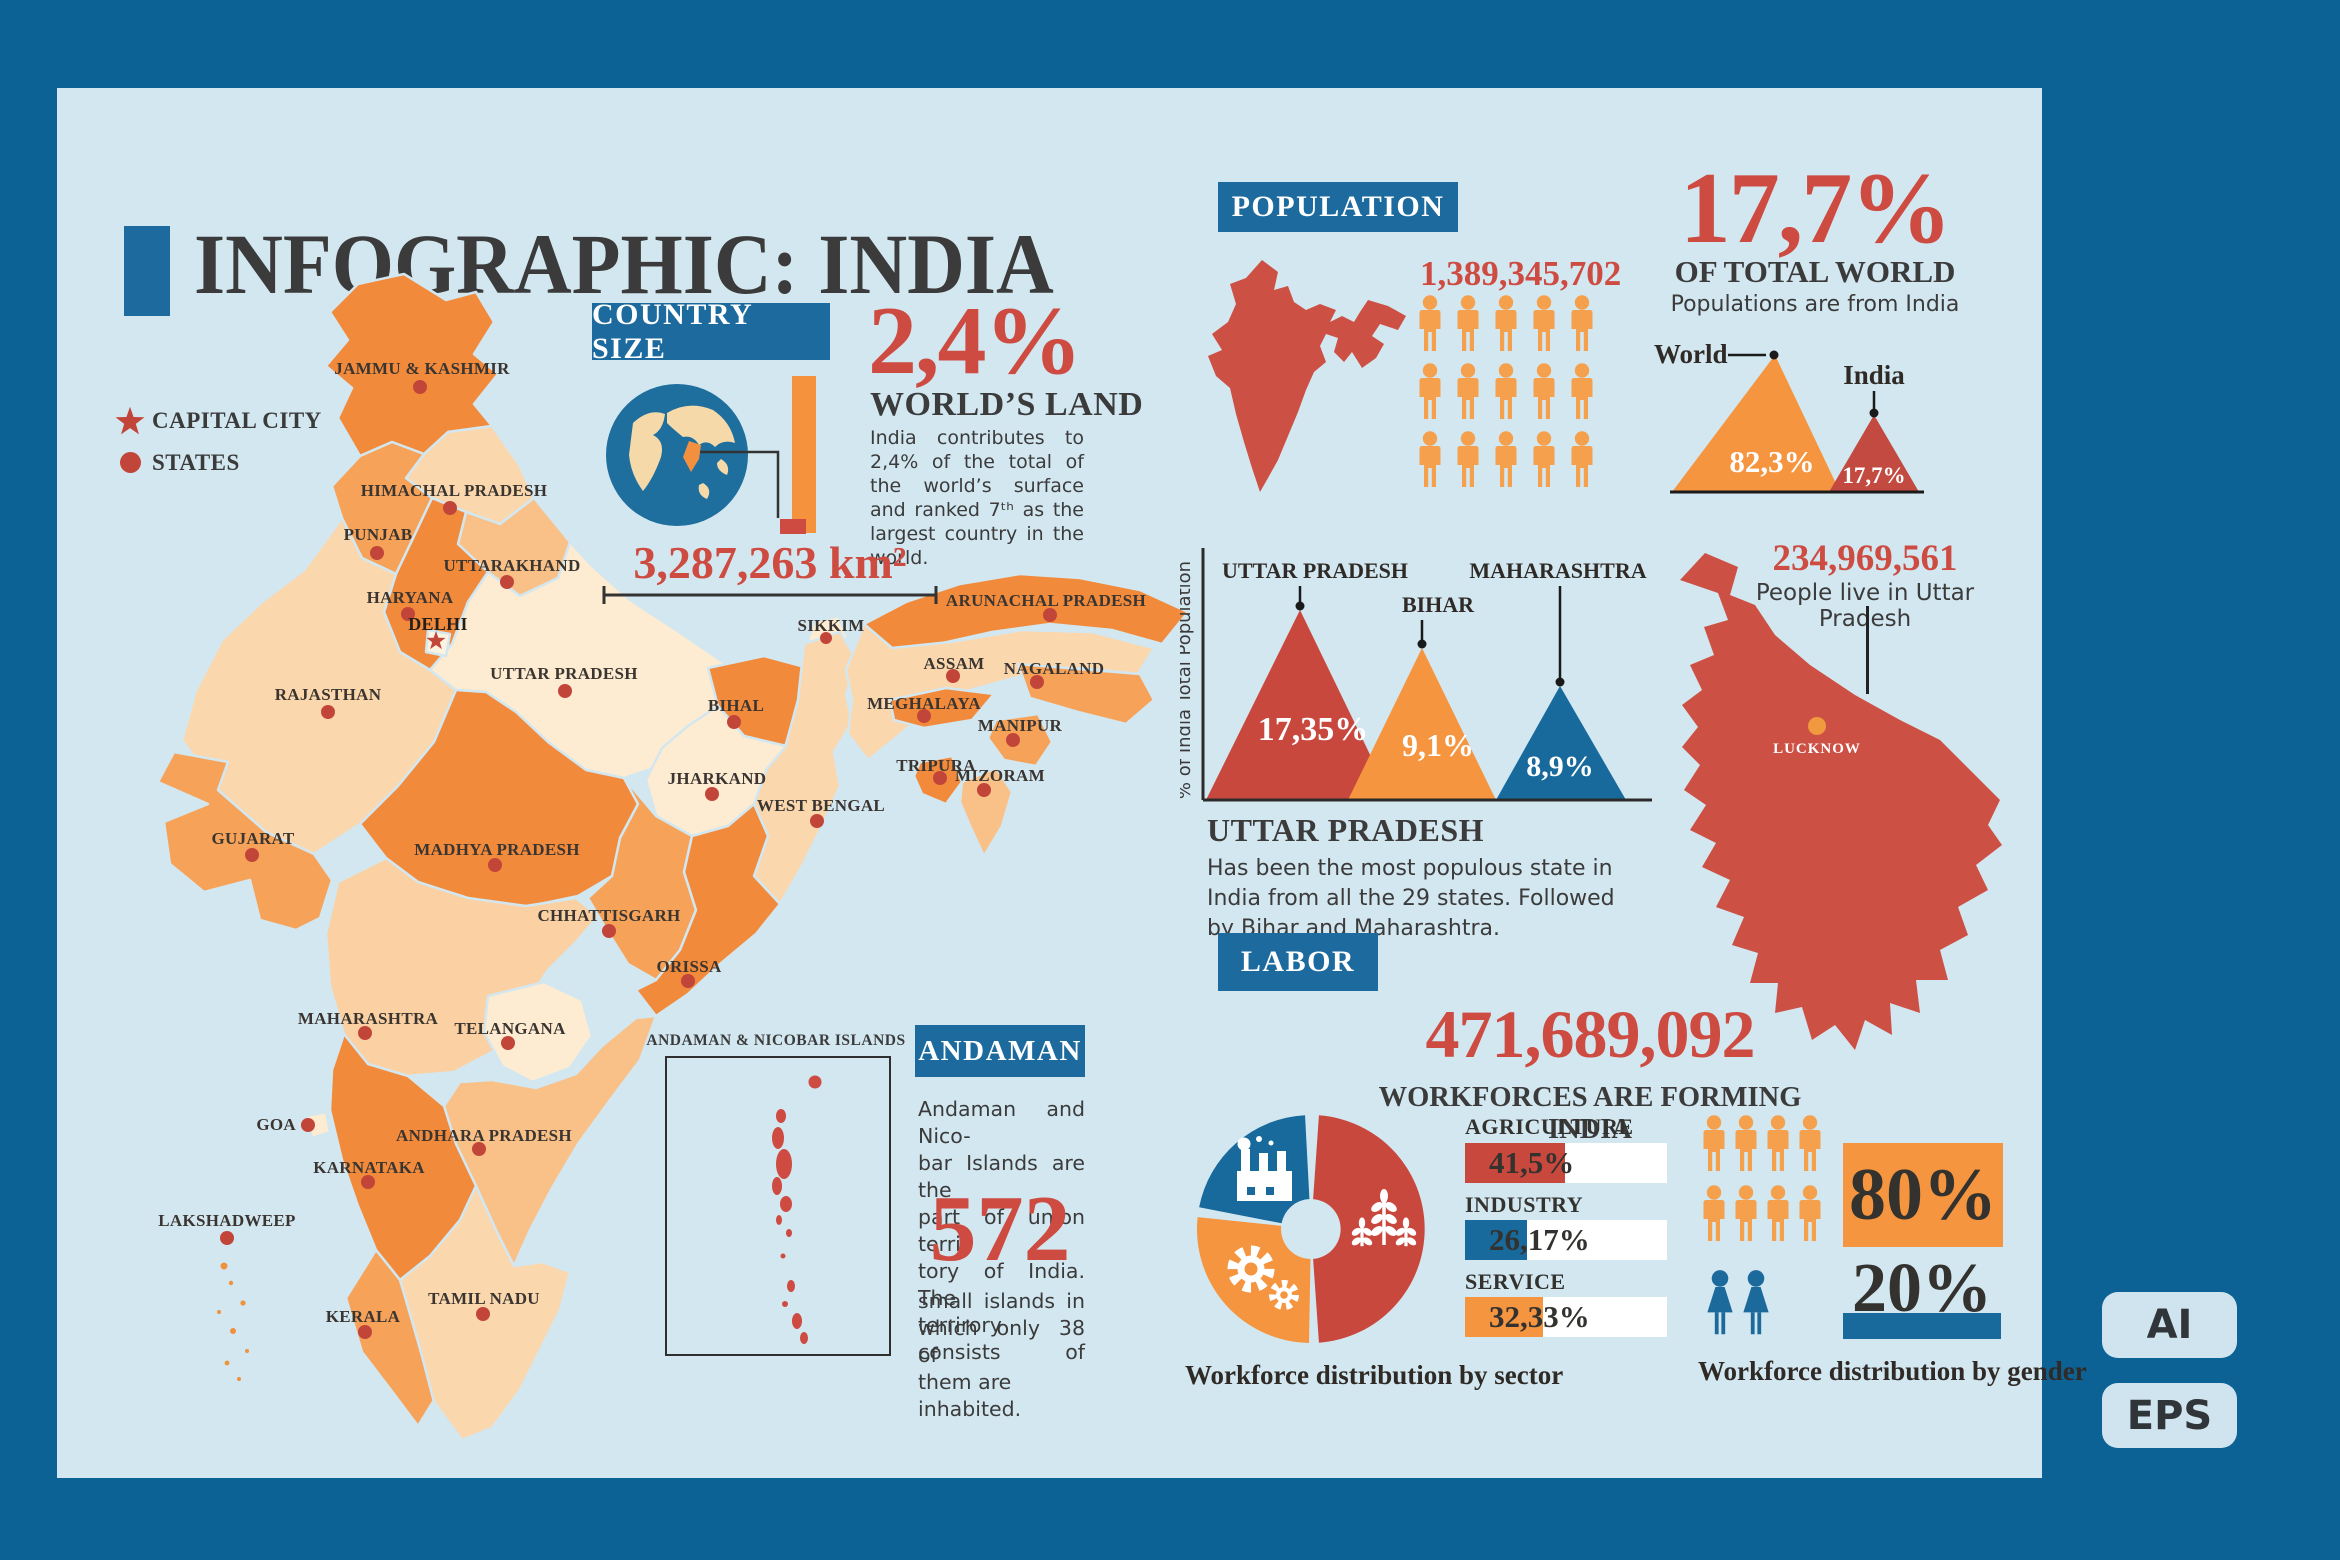 The image size is (2340, 1560). What do you see at coordinates (2169, 1325) in the screenshot?
I see `ai-format-badge: AI` at bounding box center [2169, 1325].